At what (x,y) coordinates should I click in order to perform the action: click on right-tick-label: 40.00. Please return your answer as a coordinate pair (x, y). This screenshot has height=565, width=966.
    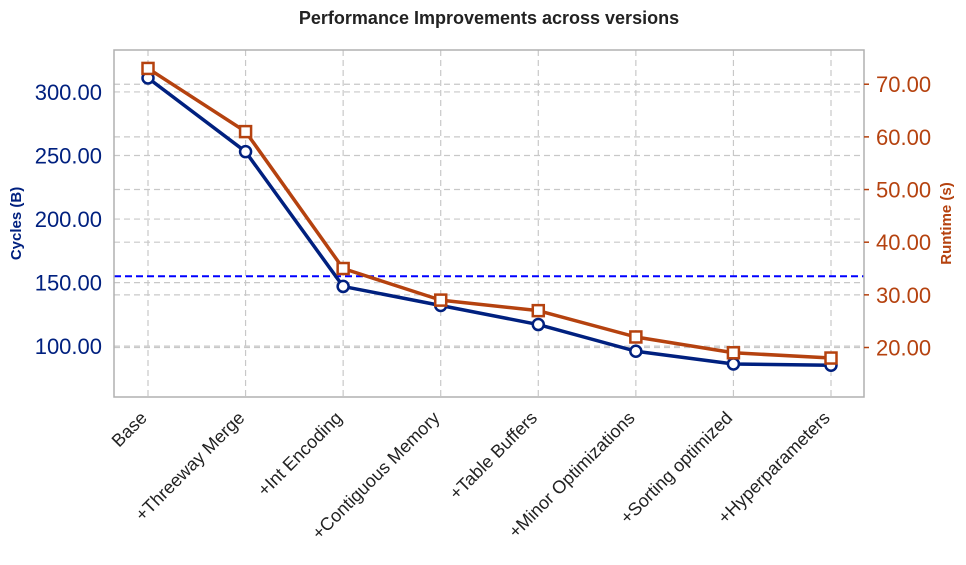
    Looking at the image, I should click on (903, 242).